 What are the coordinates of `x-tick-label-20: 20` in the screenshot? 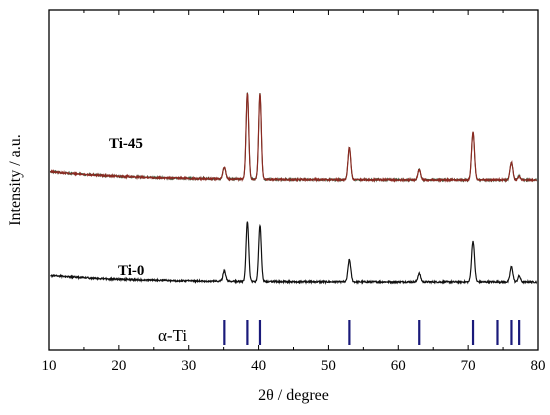 It's located at (118, 366).